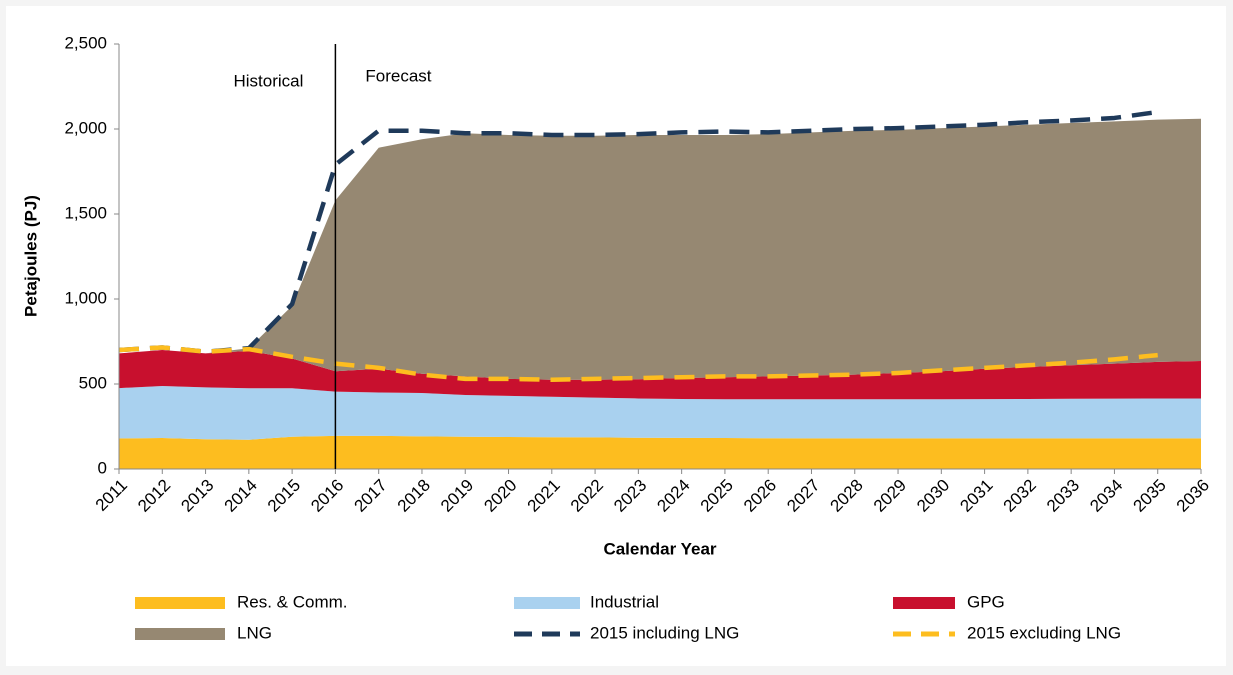 The image size is (1233, 675). I want to click on y-tick-label: 2,500, so click(85, 42).